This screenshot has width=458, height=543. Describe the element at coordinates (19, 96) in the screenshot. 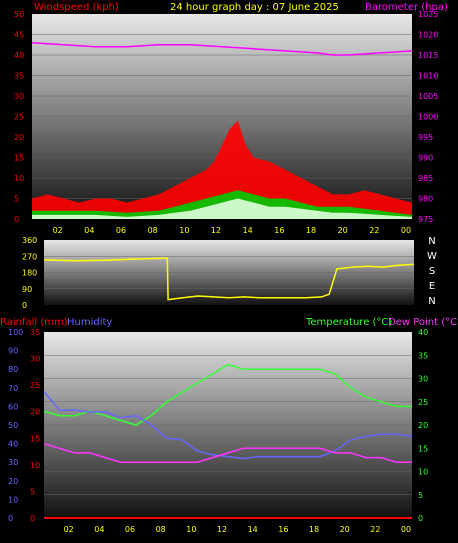

I see `windspeed-tick-label: 30` at that location.